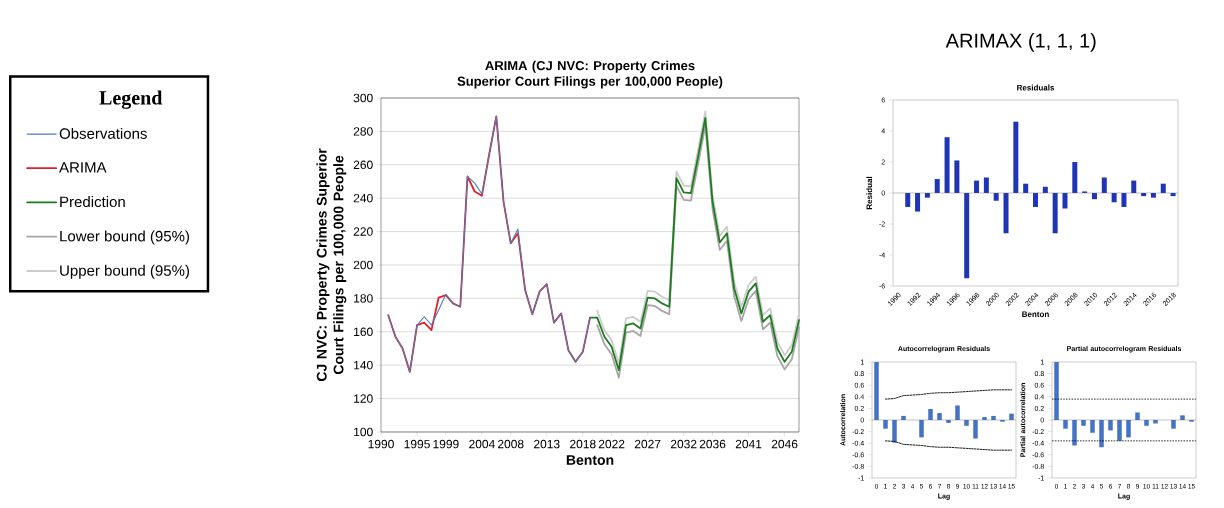 The image size is (1224, 508). What do you see at coordinates (784, 444) in the screenshot?
I see `x-tick-label: 2046` at bounding box center [784, 444].